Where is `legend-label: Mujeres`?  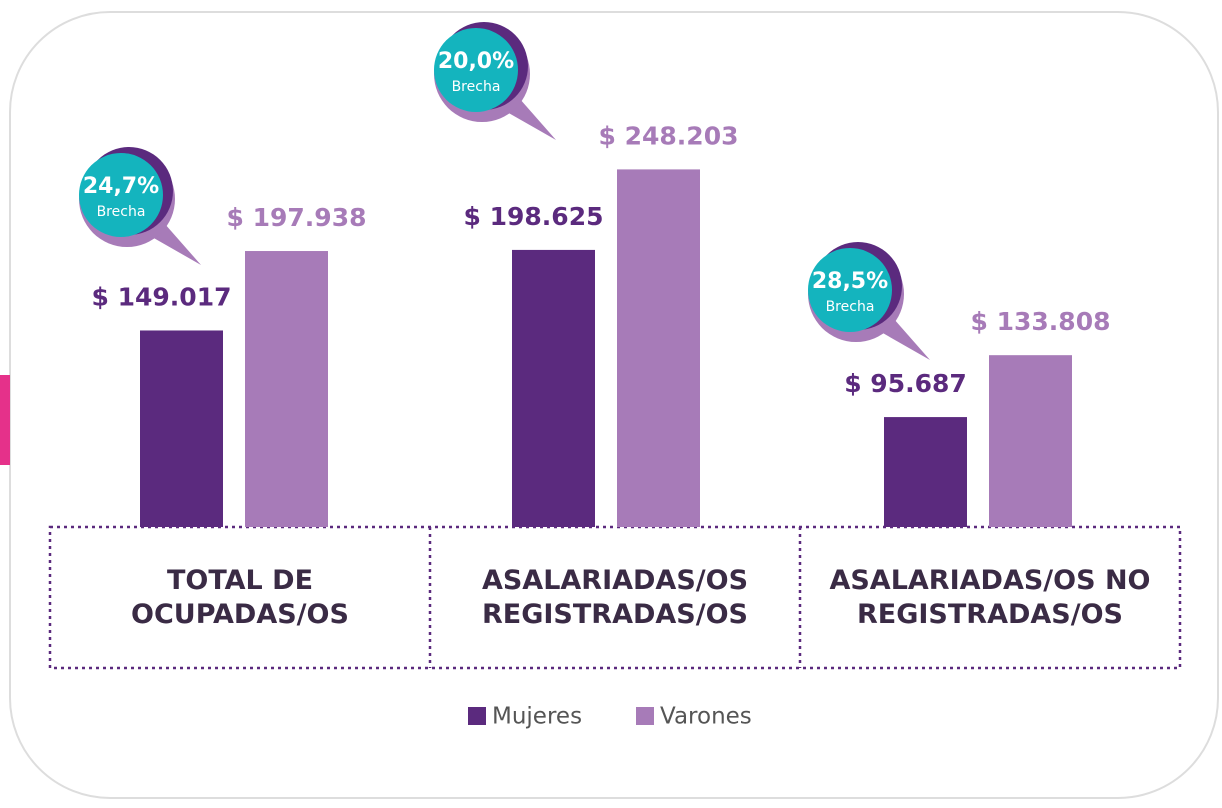
legend-label: Mujeres is located at coordinates (537, 717).